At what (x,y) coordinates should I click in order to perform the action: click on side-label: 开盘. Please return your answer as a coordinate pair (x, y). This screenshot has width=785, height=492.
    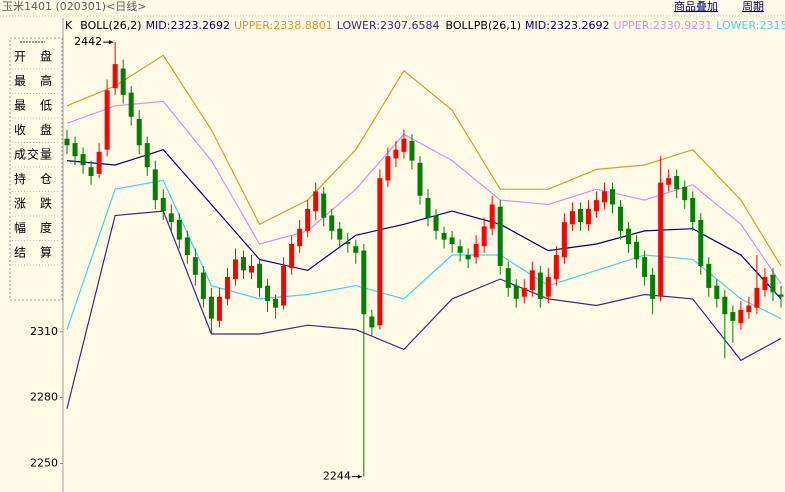
    Looking at the image, I should click on (33, 56).